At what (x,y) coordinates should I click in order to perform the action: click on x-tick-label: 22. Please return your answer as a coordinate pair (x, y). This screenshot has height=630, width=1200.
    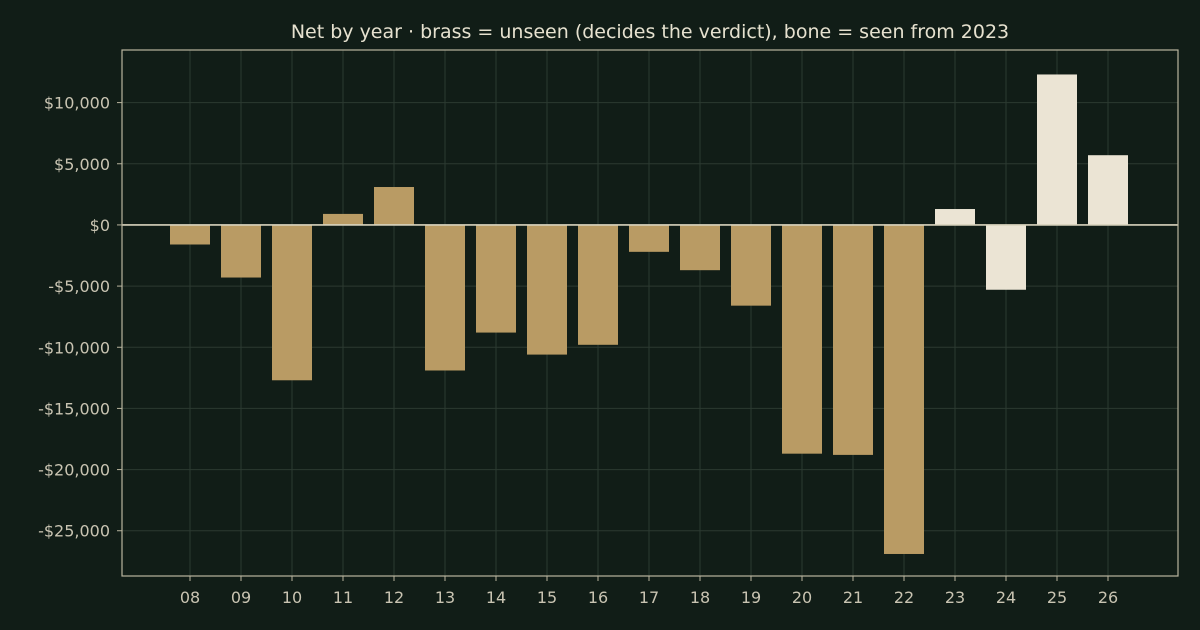
    Looking at the image, I should click on (904, 597).